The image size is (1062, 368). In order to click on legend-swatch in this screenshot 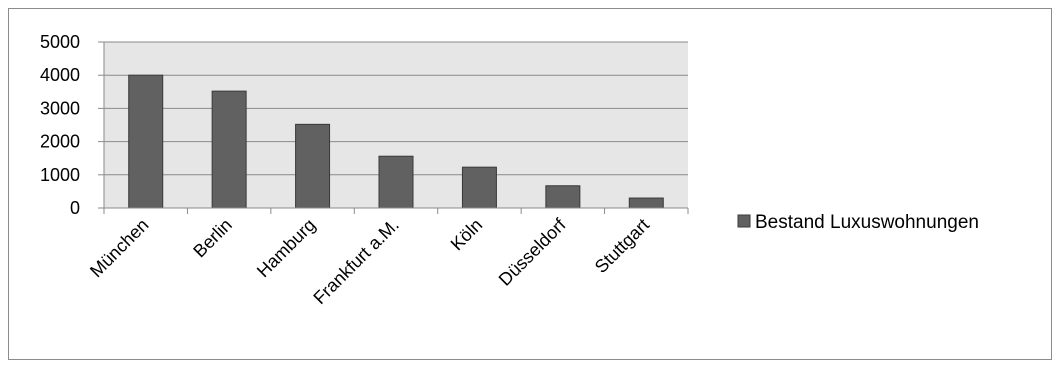, I will do `click(744, 221)`.